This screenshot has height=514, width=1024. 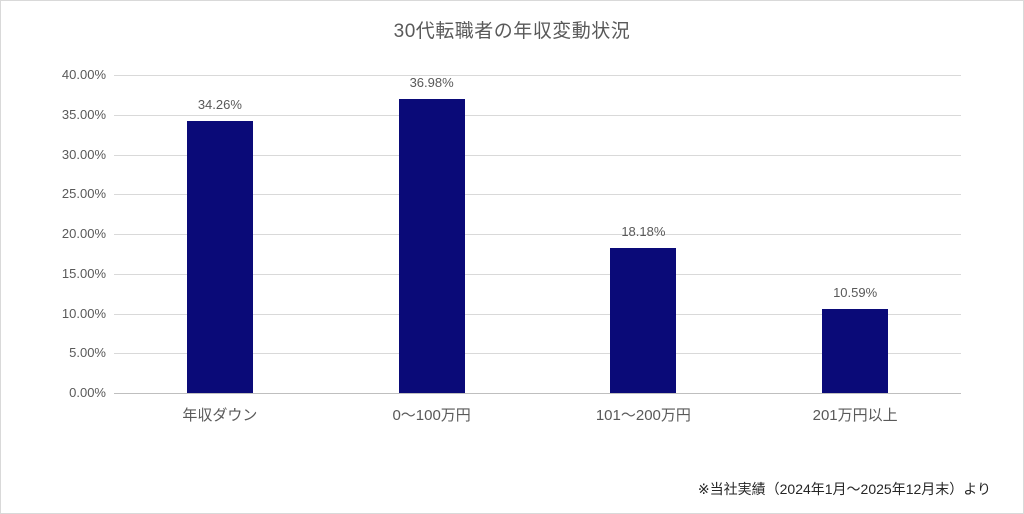 I want to click on source-note: ※当社実績（2024年1月～2025年12月末）より, so click(x=844, y=489).